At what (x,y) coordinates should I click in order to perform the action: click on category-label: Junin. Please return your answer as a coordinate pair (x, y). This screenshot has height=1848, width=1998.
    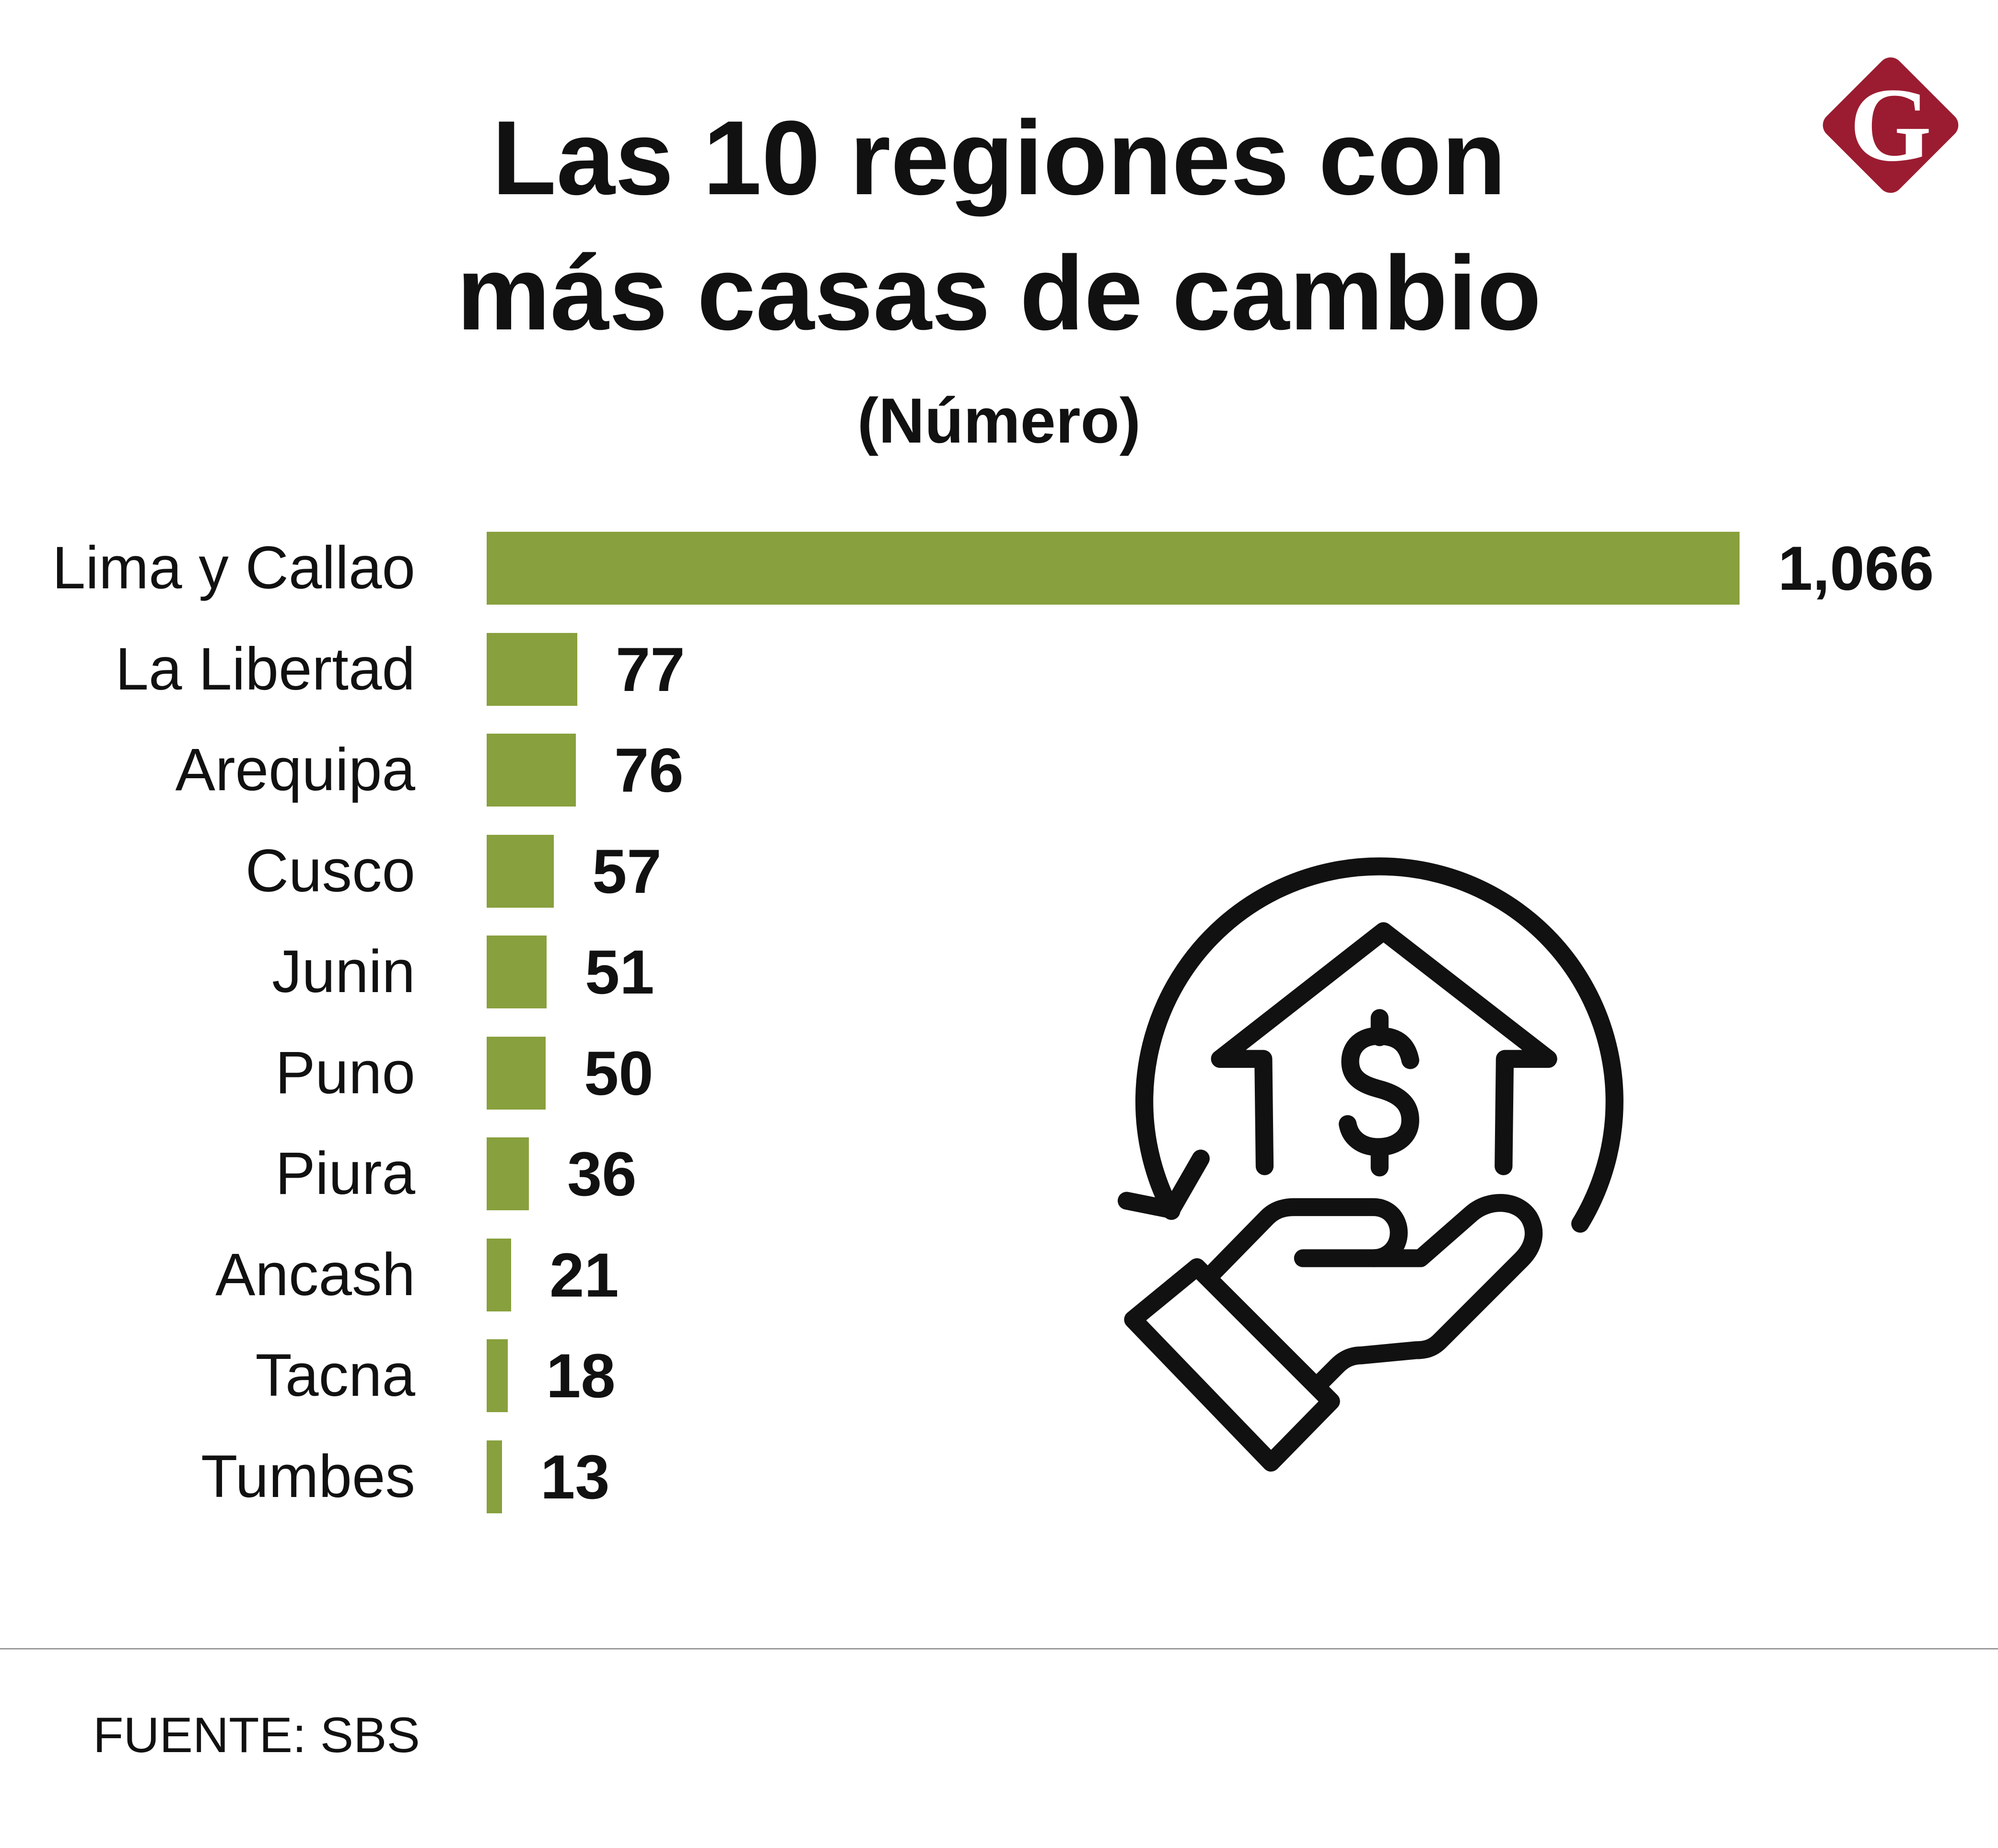
    Looking at the image, I should click on (343, 971).